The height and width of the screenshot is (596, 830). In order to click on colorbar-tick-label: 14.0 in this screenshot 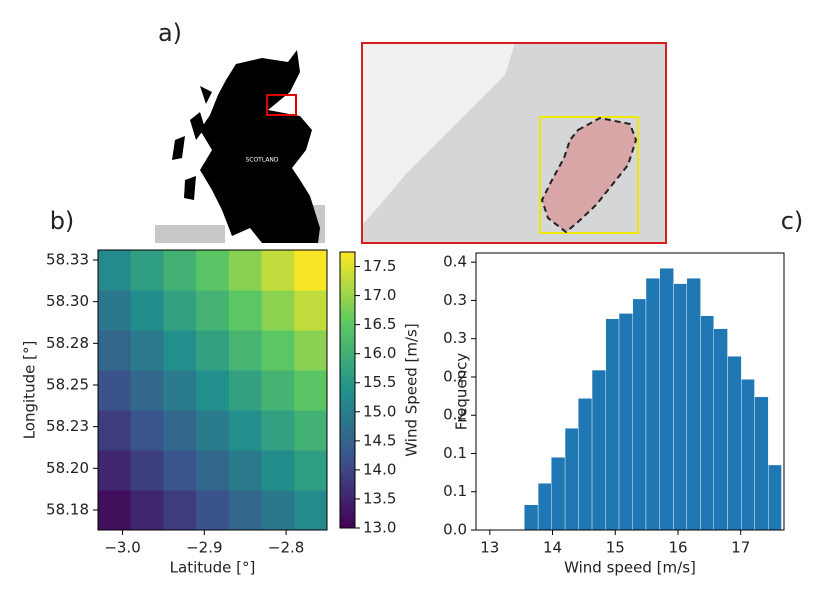, I will do `click(379, 469)`.